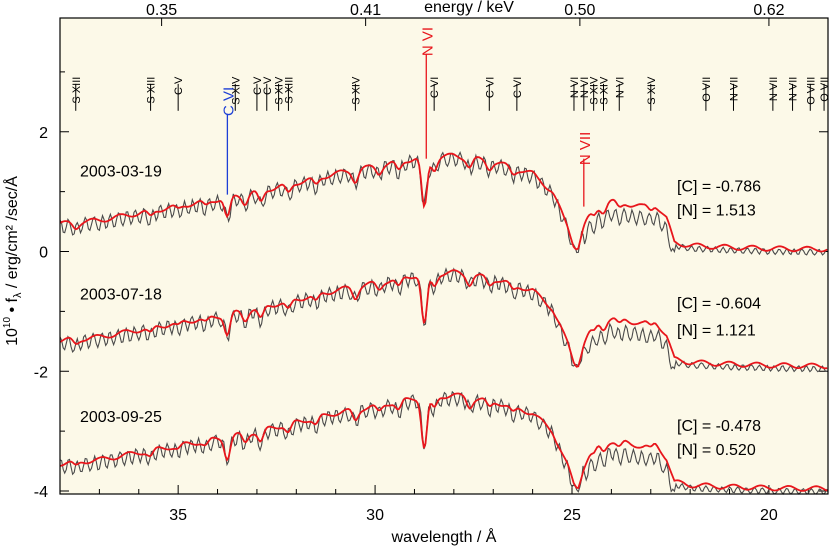 The height and width of the screenshot is (548, 830). I want to click on epoch-date: 2003-03-19, so click(121, 172).